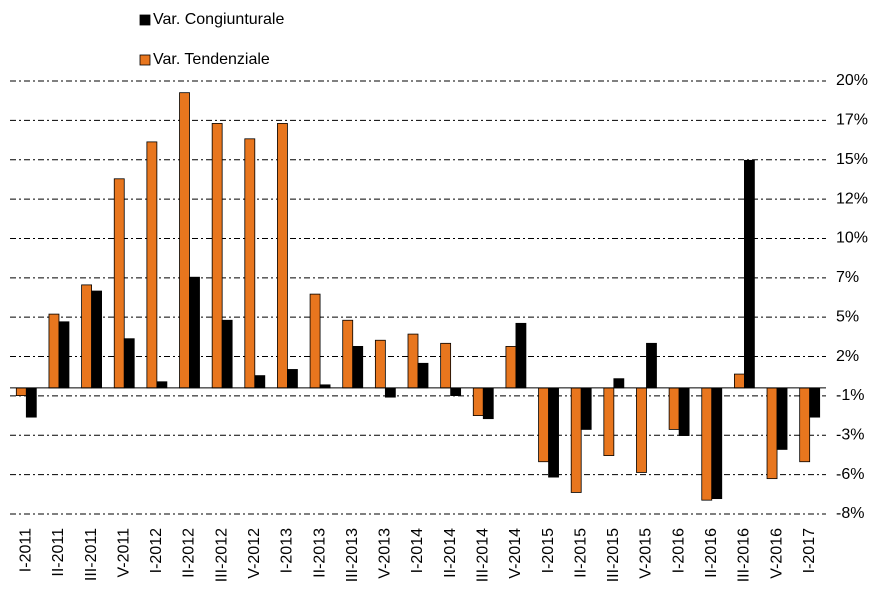 The height and width of the screenshot is (593, 891). I want to click on x-tick-label: V-2013, so click(385, 553).